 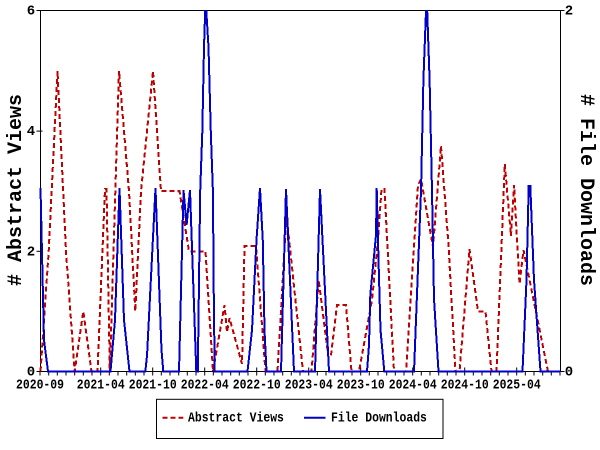 What do you see at coordinates (31, 12) in the screenshot?
I see `svg-text: 6` at bounding box center [31, 12].